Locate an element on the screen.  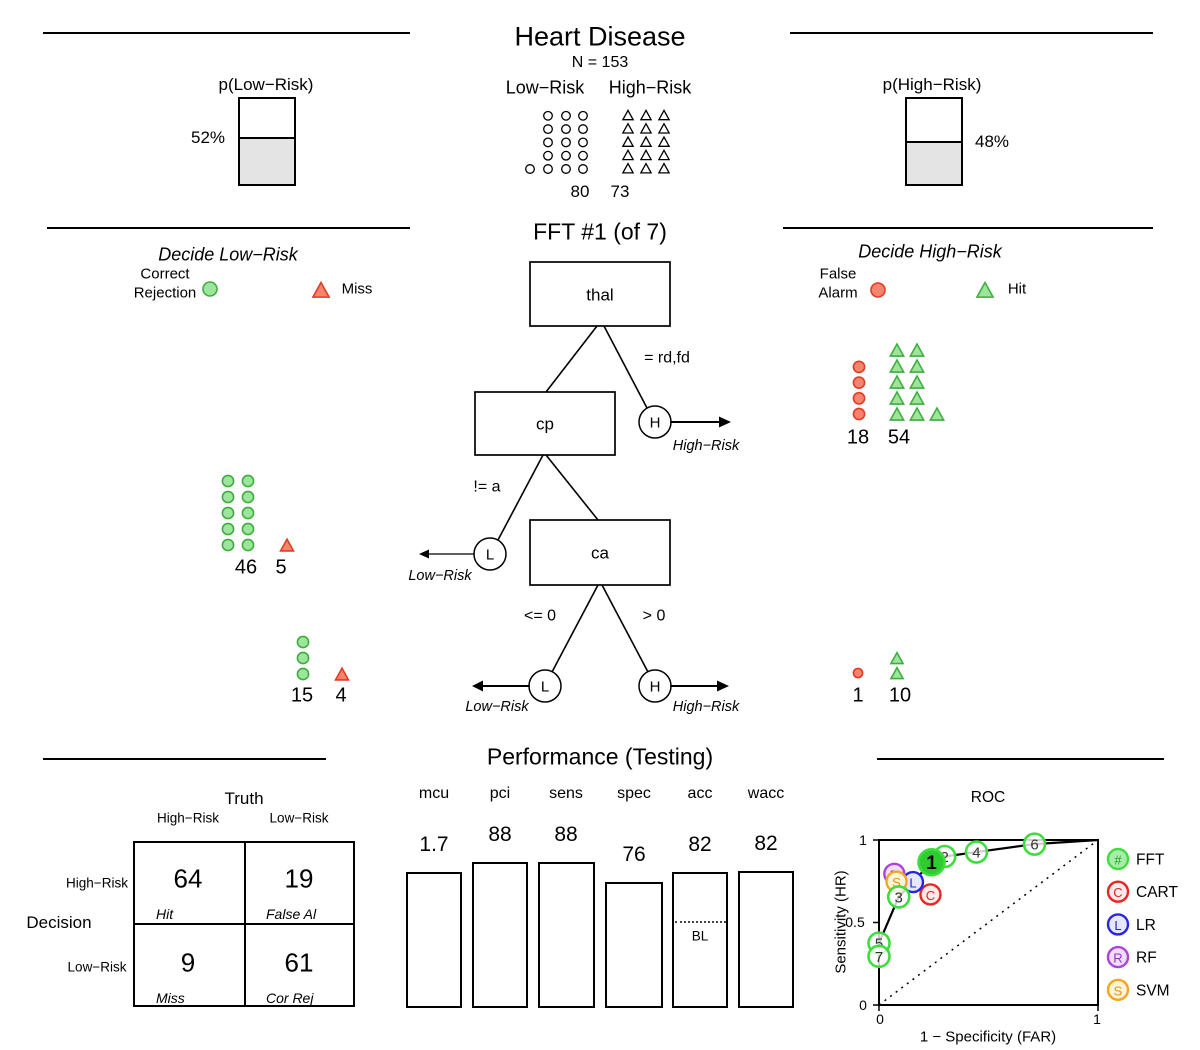
exit4-hits-icon is located at coordinates (897, 672).